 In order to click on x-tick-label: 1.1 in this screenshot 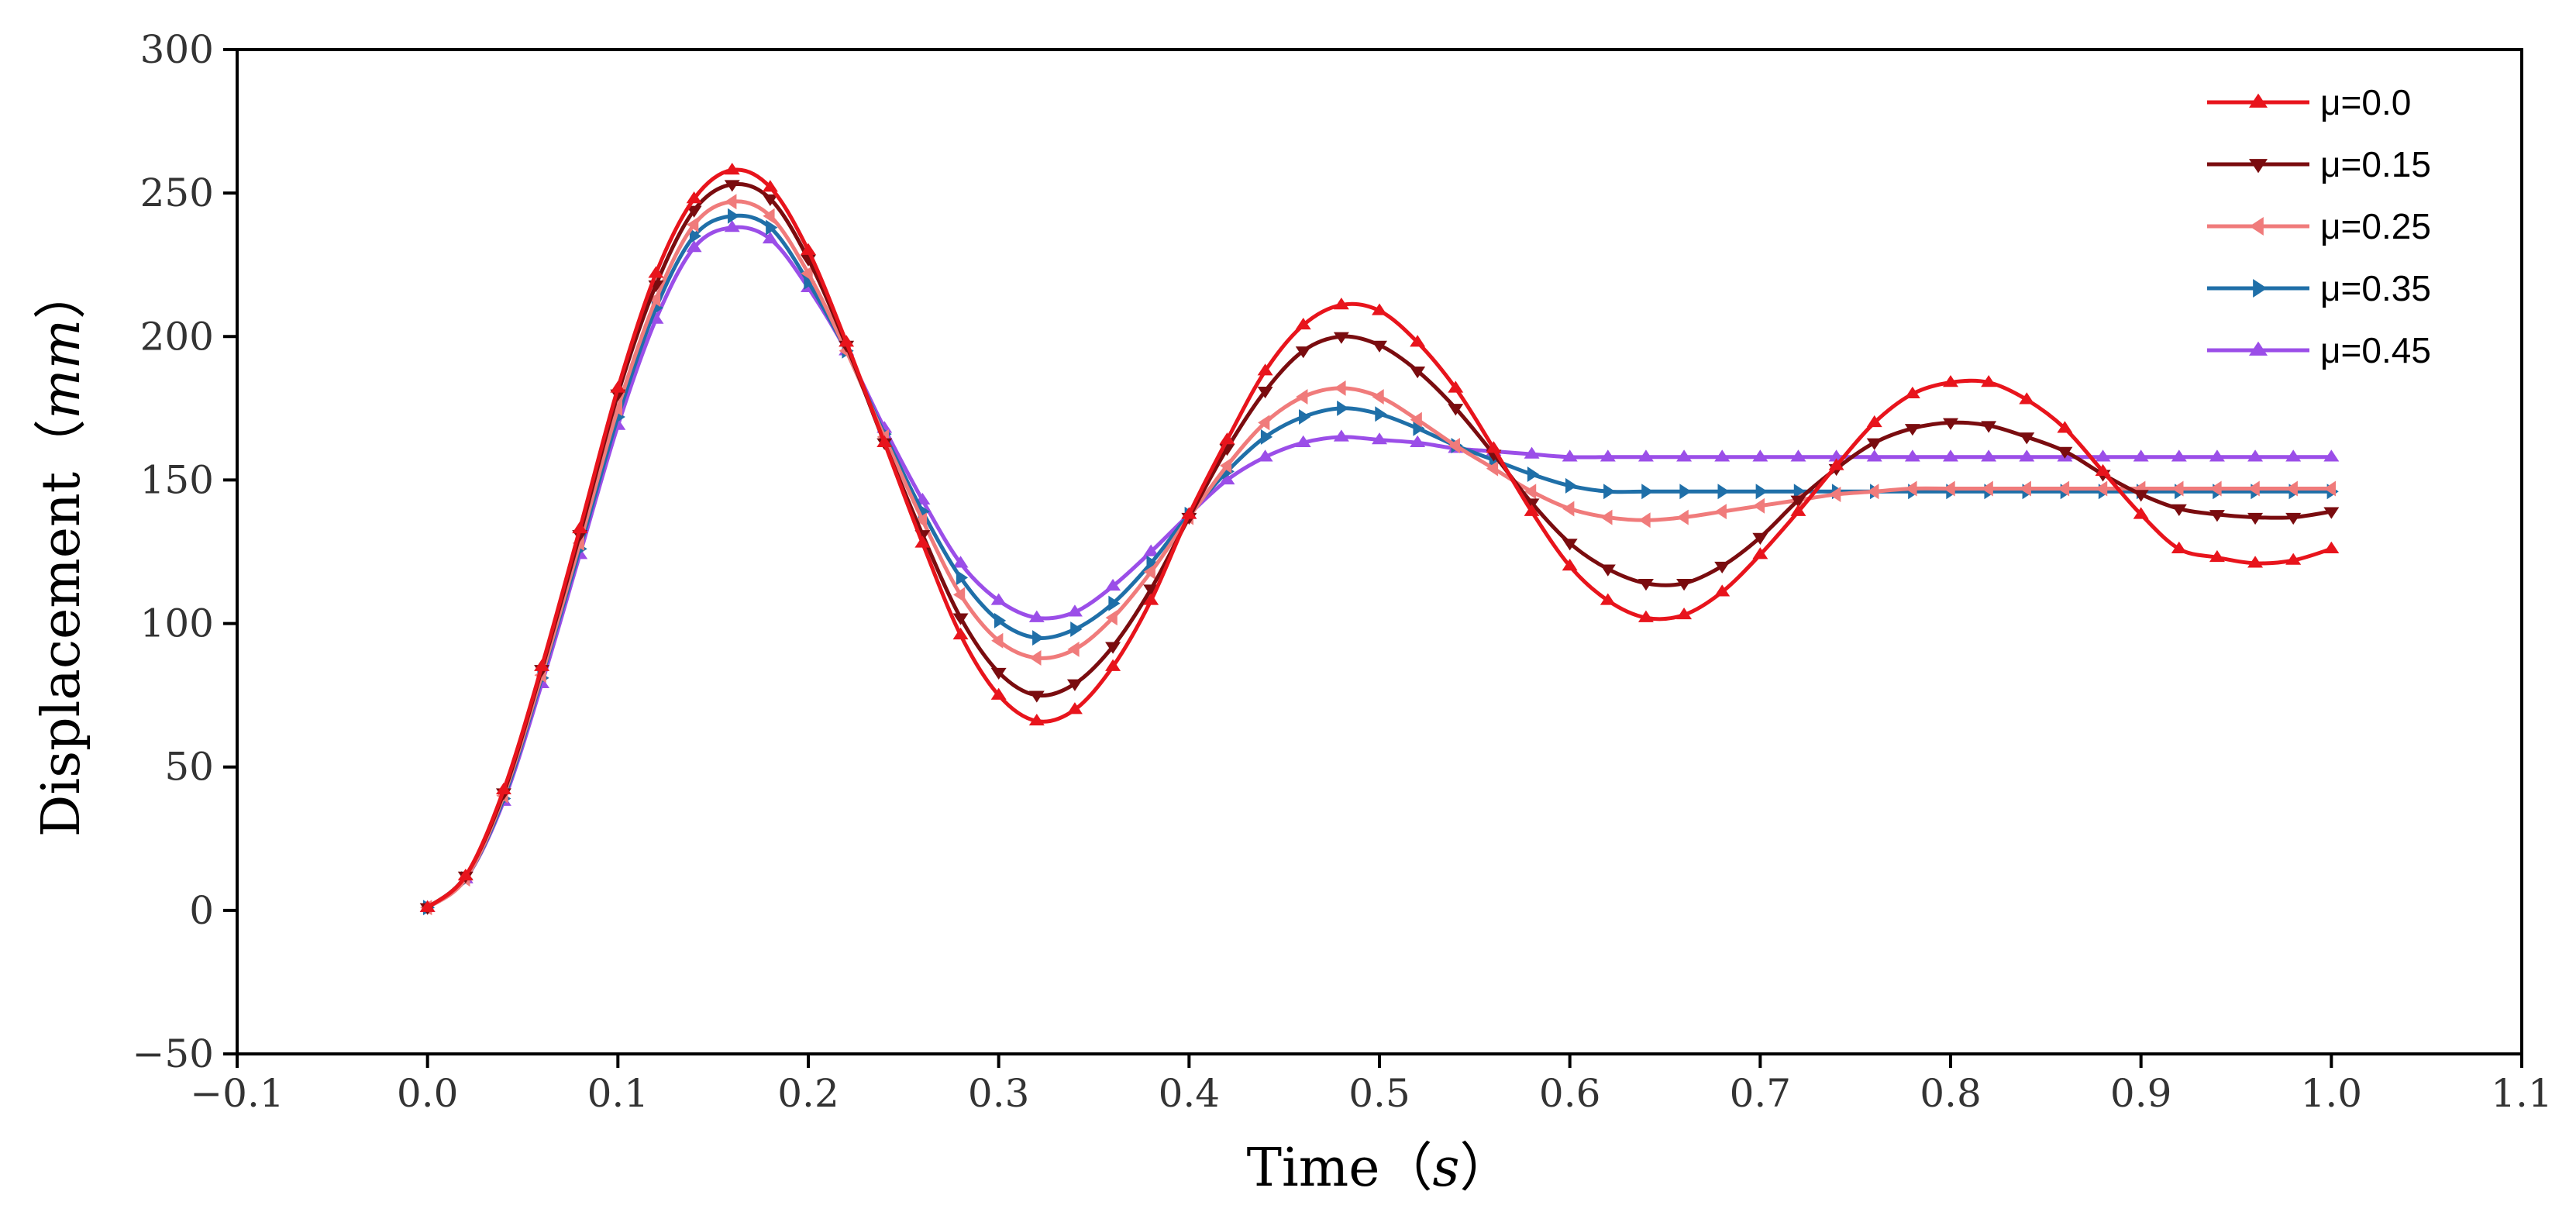, I will do `click(2522, 1093)`.